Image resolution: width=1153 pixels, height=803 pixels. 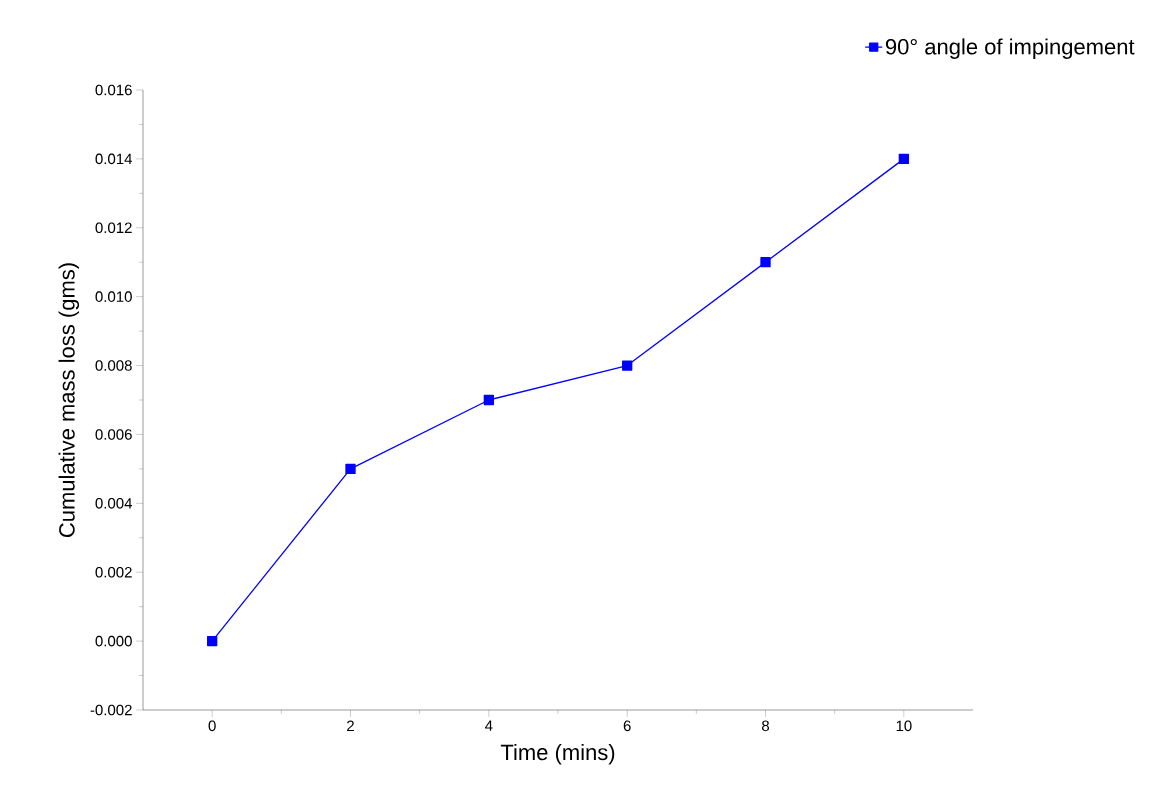 I want to click on y-tick-label: 0.012, so click(x=113, y=228).